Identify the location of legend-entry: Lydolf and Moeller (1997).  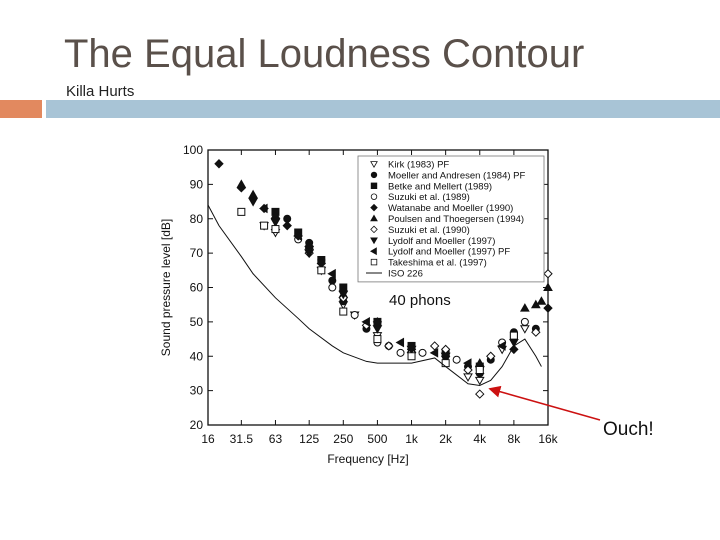
(441, 241).